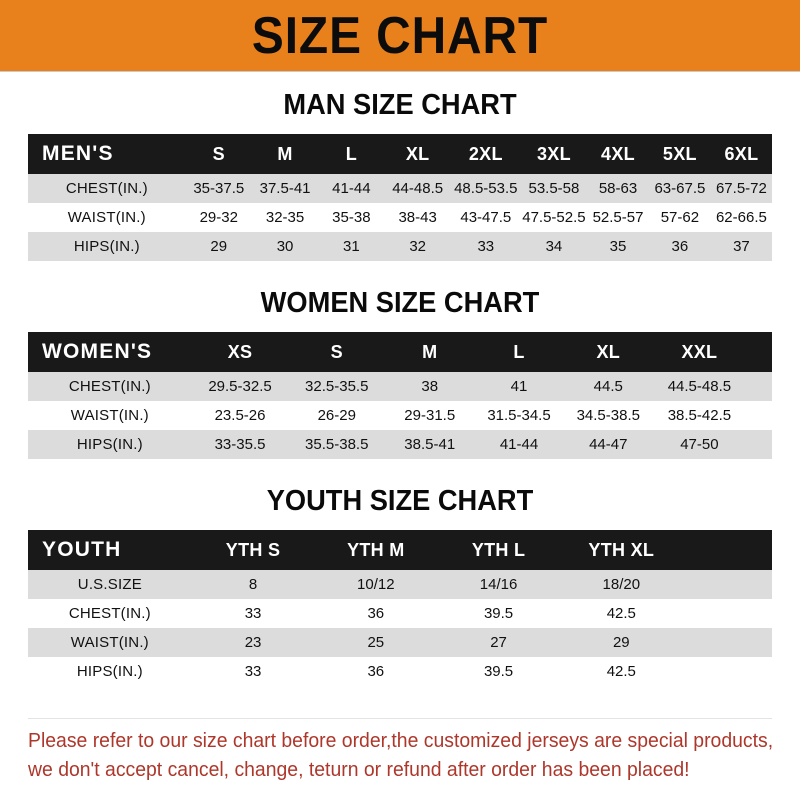  Describe the element at coordinates (679, 154) in the screenshot. I see `column-header-5xl: 5XL` at that location.